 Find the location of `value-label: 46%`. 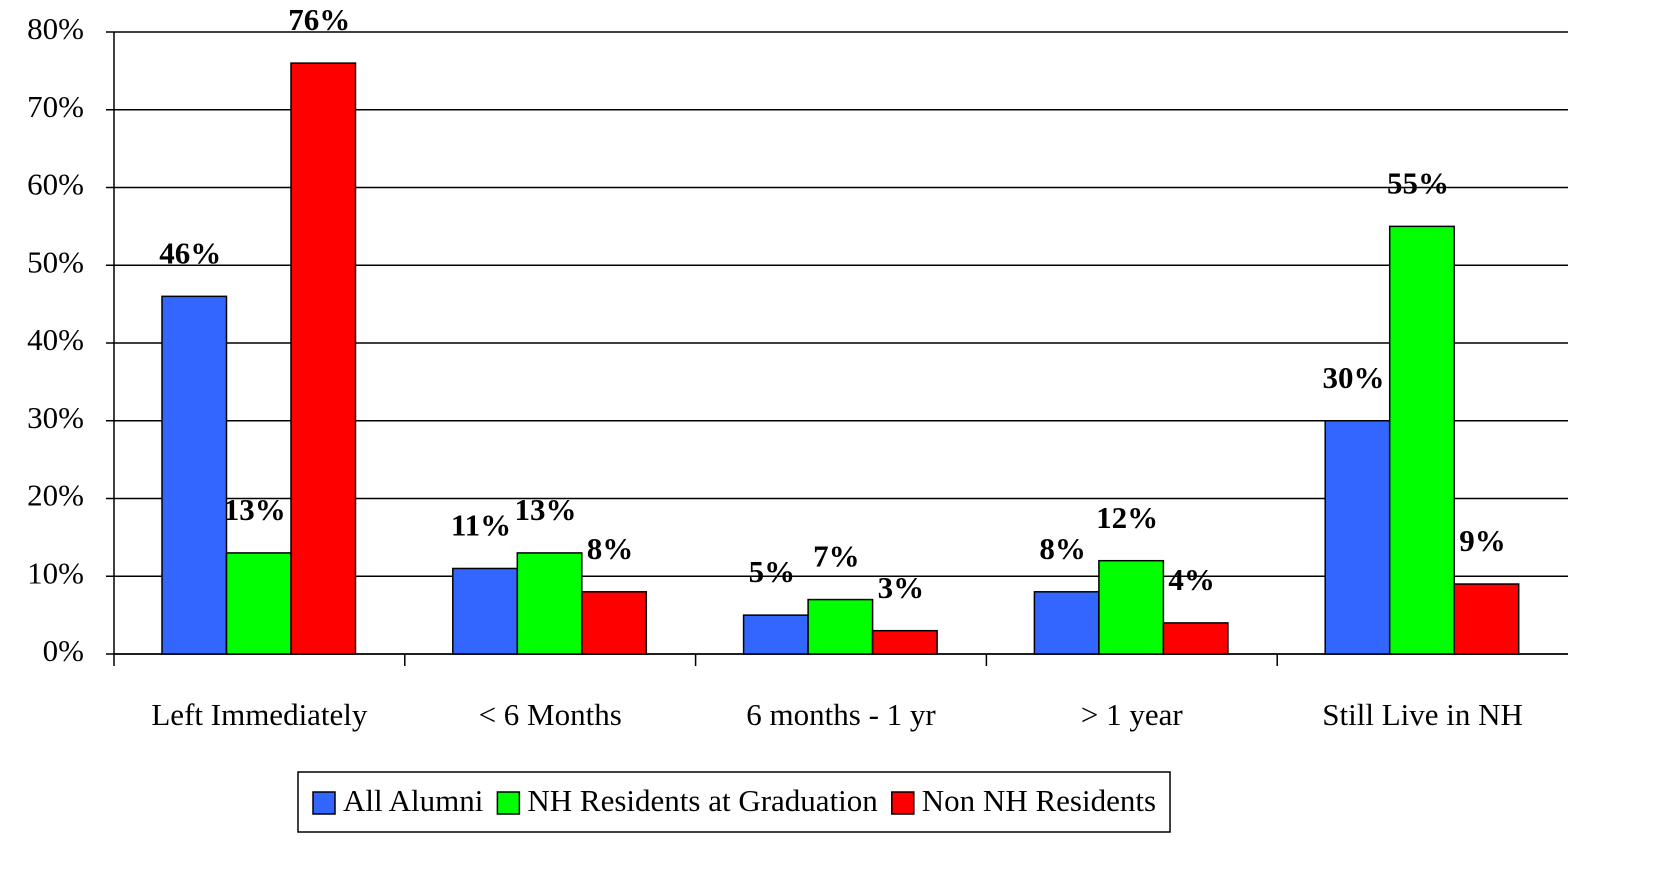

value-label: 46% is located at coordinates (190, 252).